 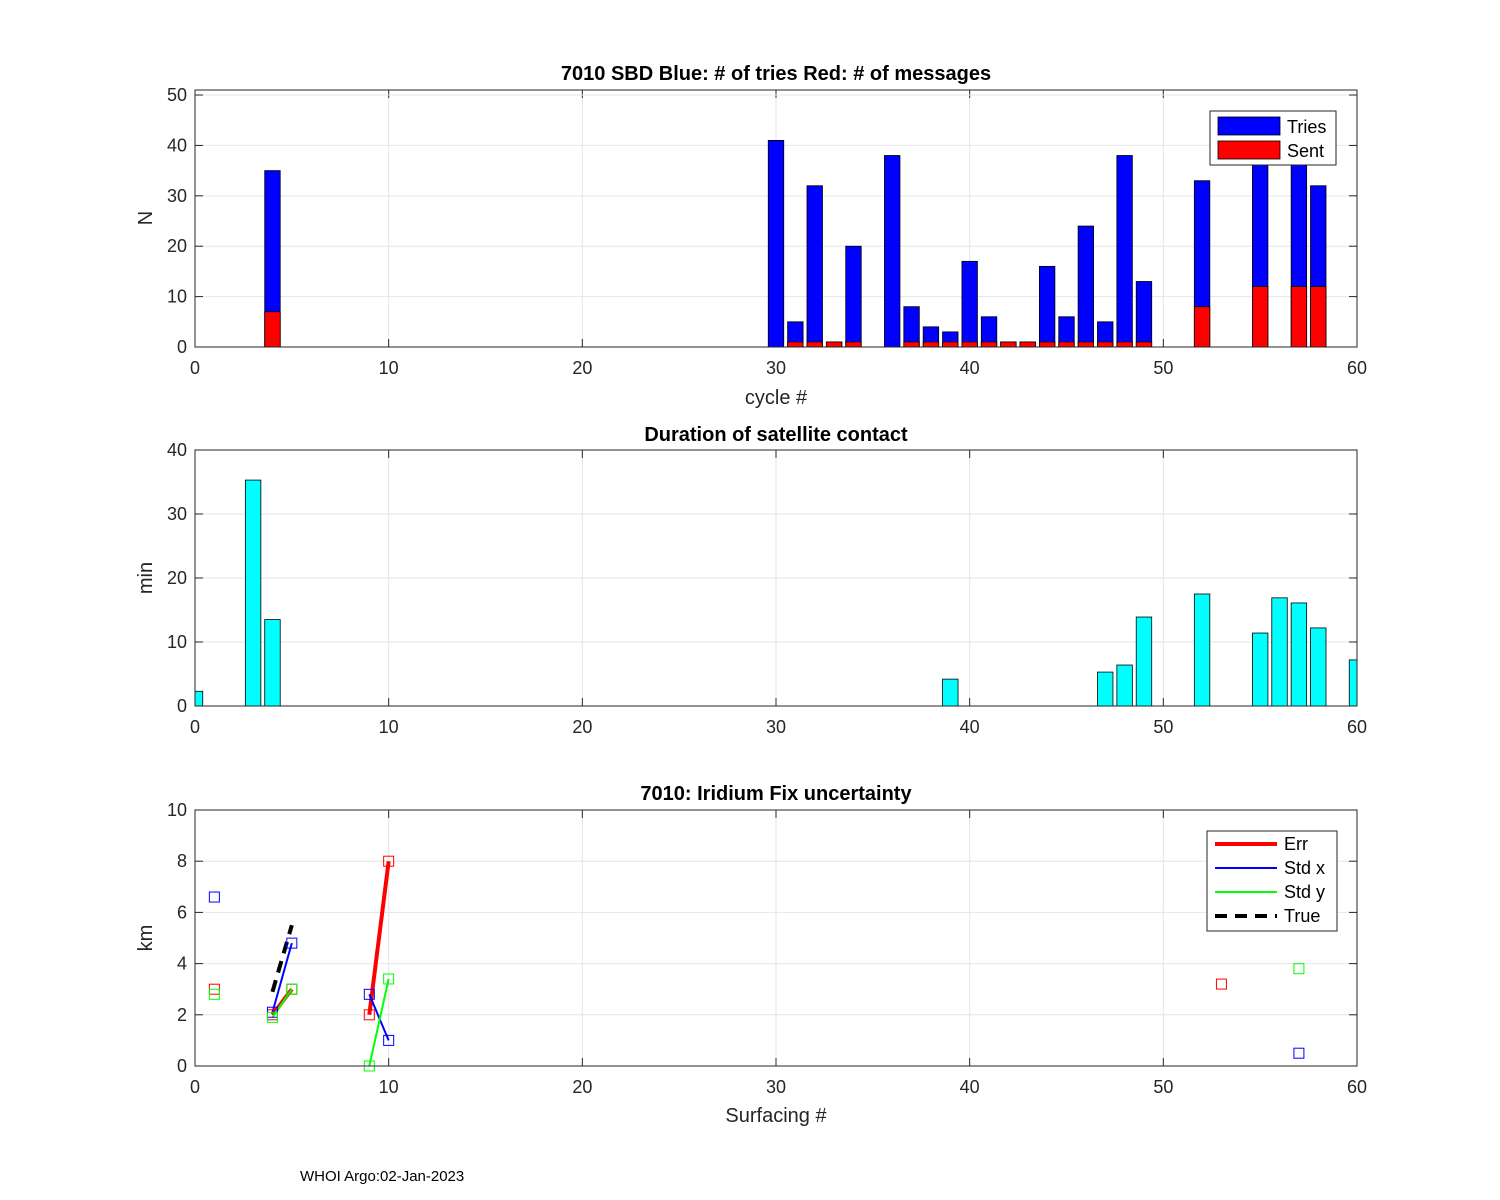 I want to click on legend-label-sent: Sent, so click(x=1305, y=151).